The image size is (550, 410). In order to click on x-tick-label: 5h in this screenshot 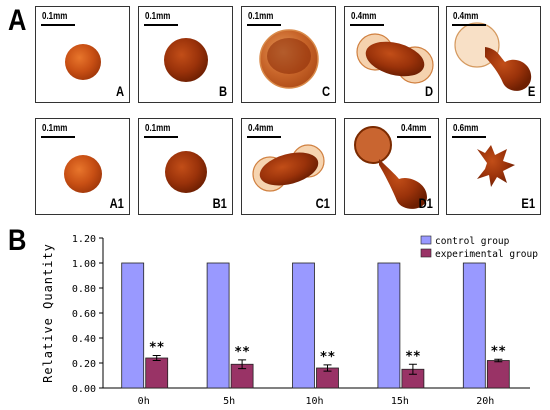, I will do `click(229, 401)`.